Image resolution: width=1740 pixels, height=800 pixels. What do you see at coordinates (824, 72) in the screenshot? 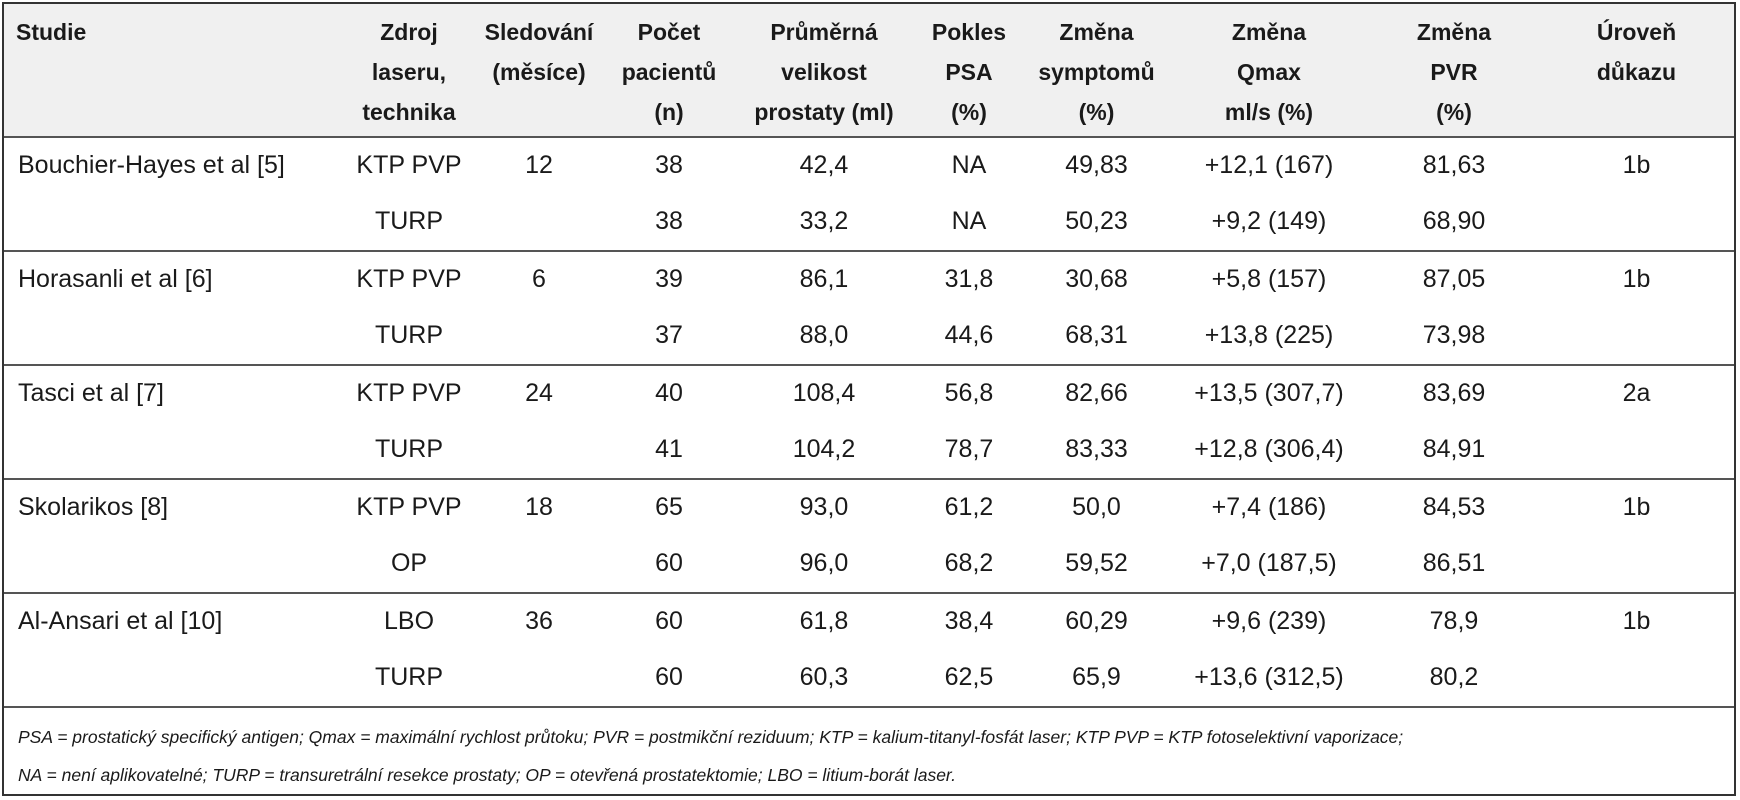
I see `header-prostate-size-line: velikost` at bounding box center [824, 72].